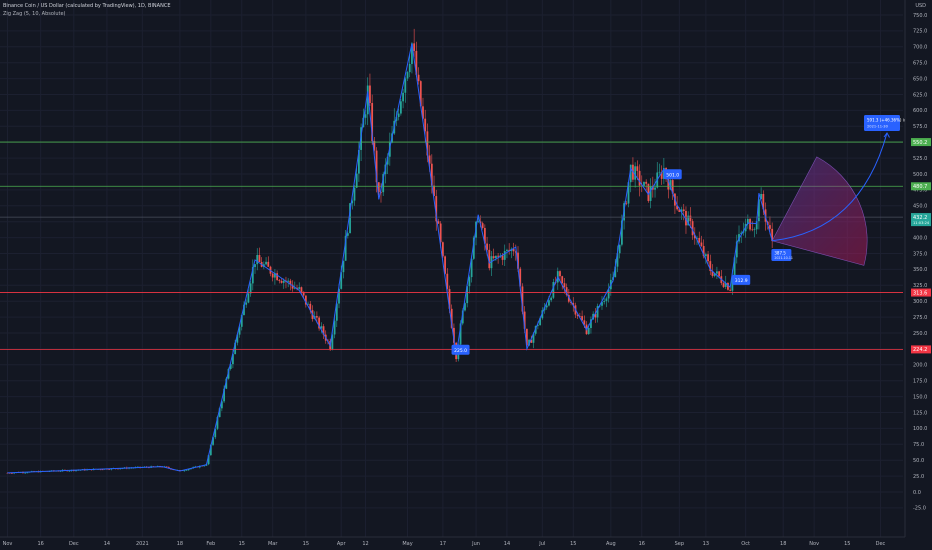 This screenshot has width=932, height=550. Describe the element at coordinates (780, 252) in the screenshot. I see `current-pivot-text: 387.5` at that location.